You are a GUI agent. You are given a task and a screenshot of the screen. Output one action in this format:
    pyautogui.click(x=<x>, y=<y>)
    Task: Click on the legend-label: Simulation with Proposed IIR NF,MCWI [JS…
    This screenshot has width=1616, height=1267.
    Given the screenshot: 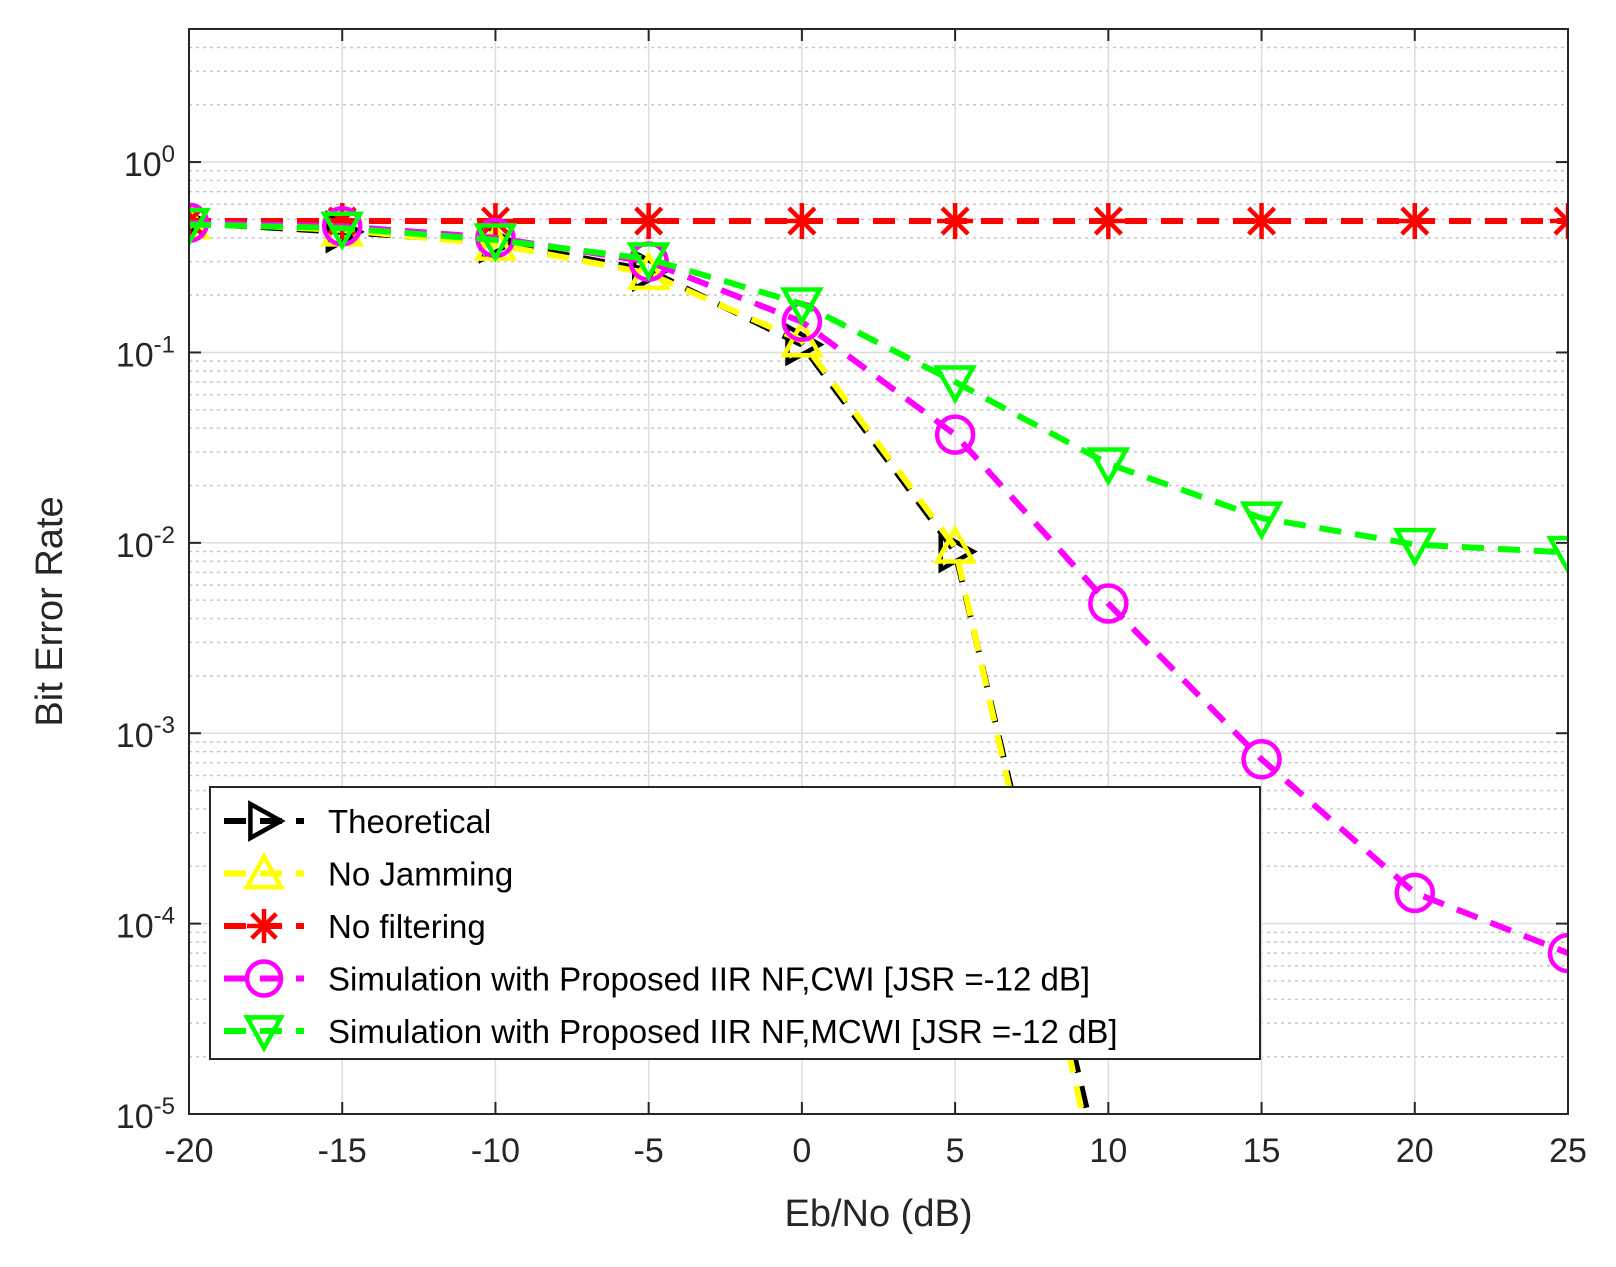 What is the action you would take?
    pyautogui.click(x=723, y=1031)
    